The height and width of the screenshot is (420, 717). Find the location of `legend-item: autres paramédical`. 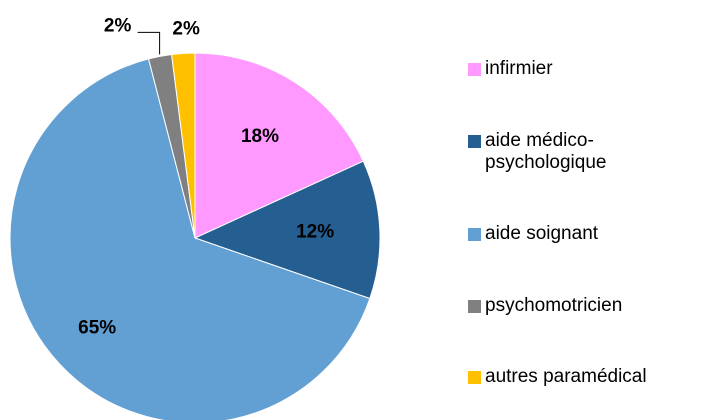

legend-item: autres paramédical is located at coordinates (591, 377).